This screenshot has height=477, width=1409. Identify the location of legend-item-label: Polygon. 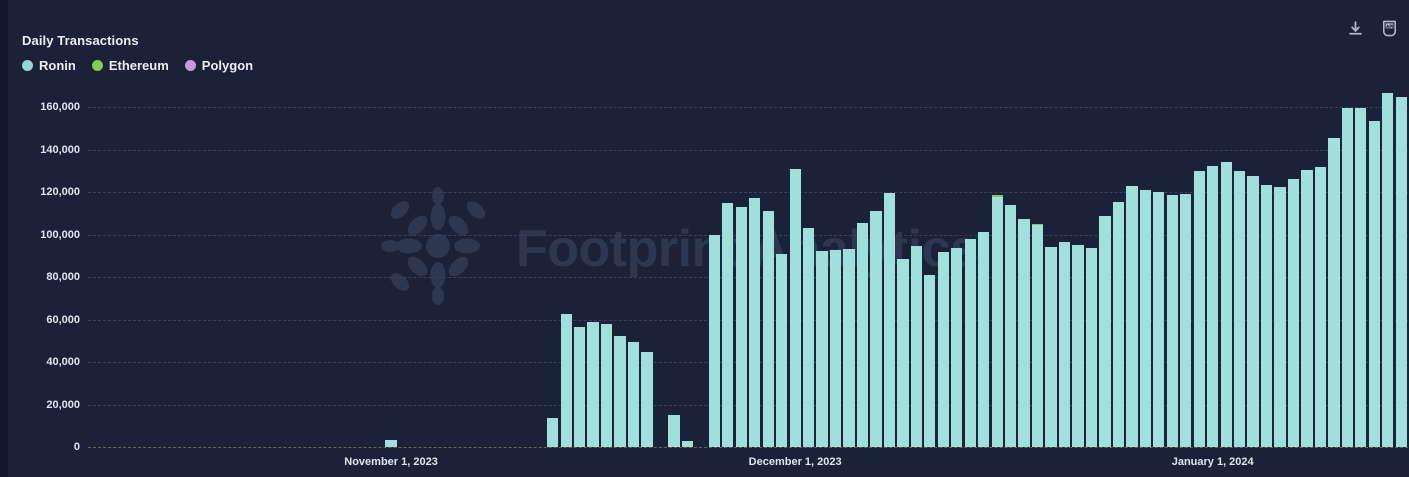
(227, 65).